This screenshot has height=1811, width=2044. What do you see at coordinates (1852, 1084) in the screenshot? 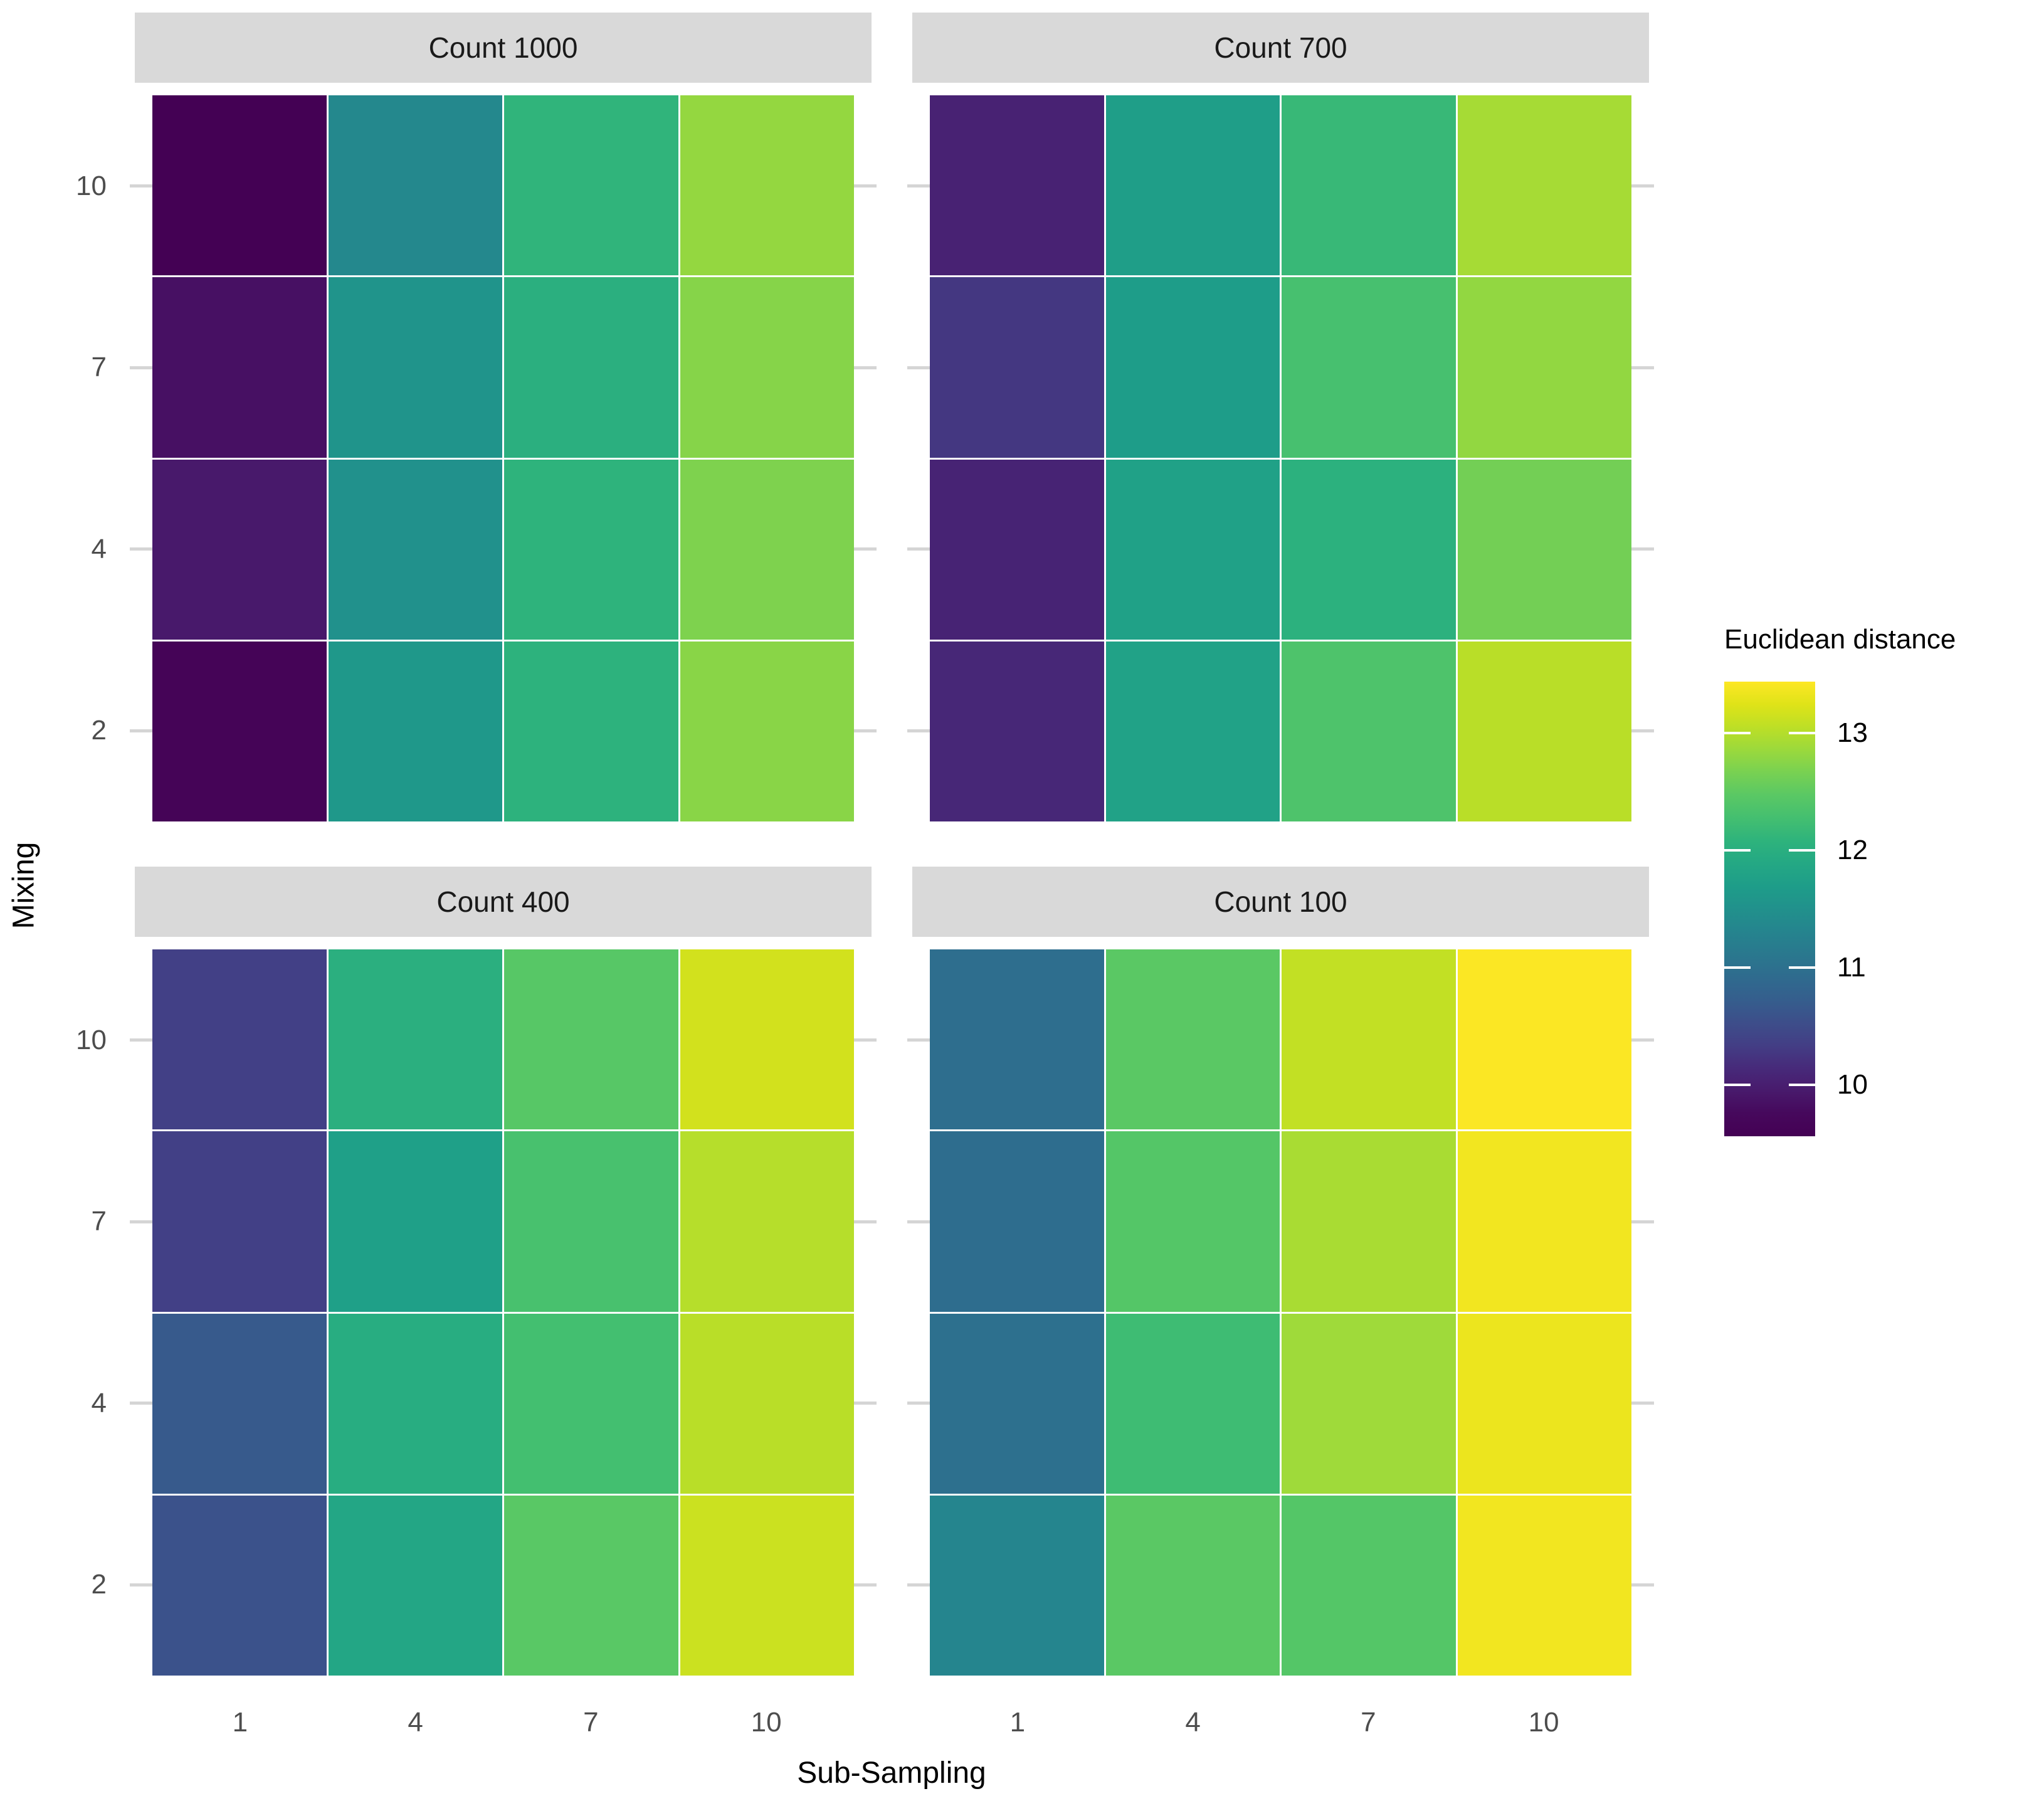
I see `legend-tick-label: 10` at bounding box center [1852, 1084].